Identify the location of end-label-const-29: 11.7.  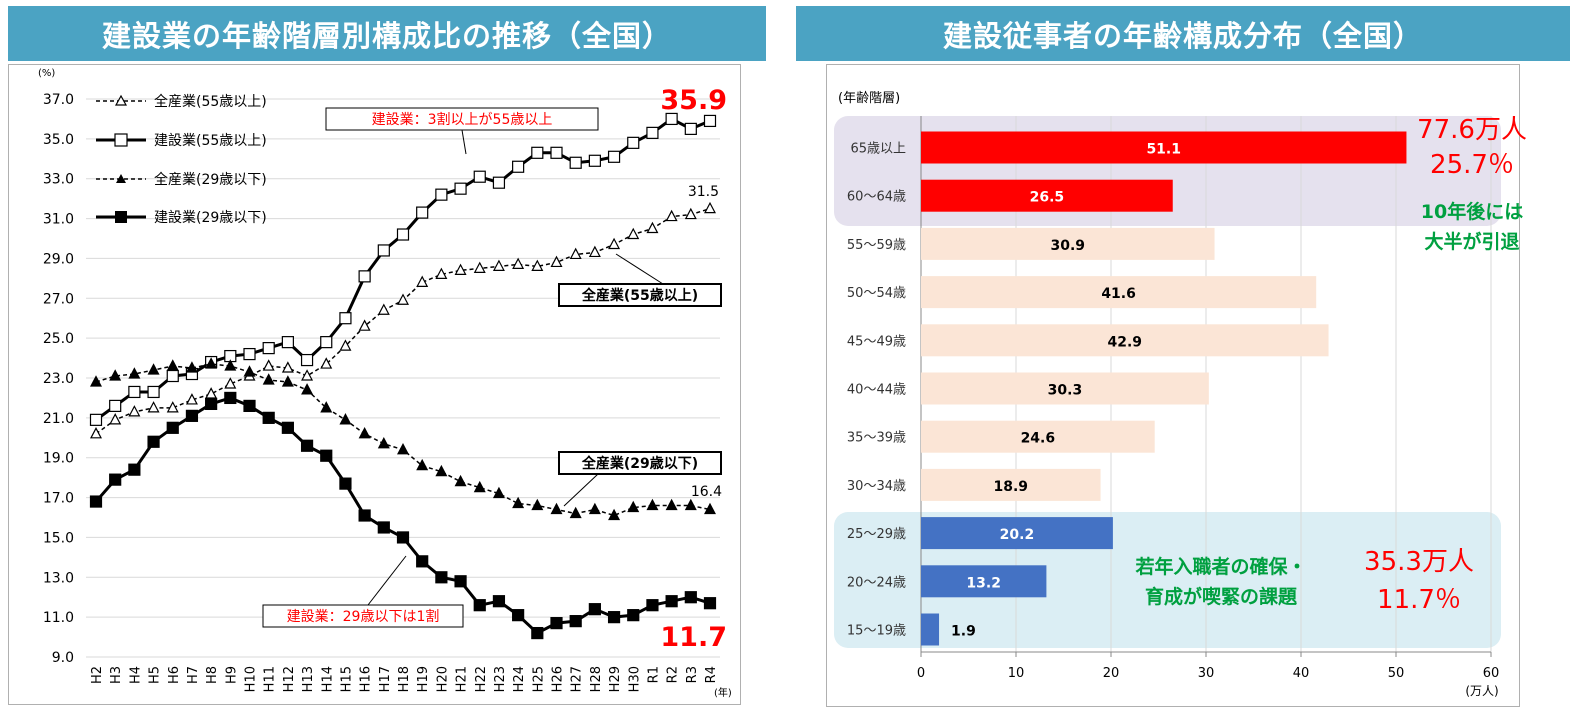
(693, 637).